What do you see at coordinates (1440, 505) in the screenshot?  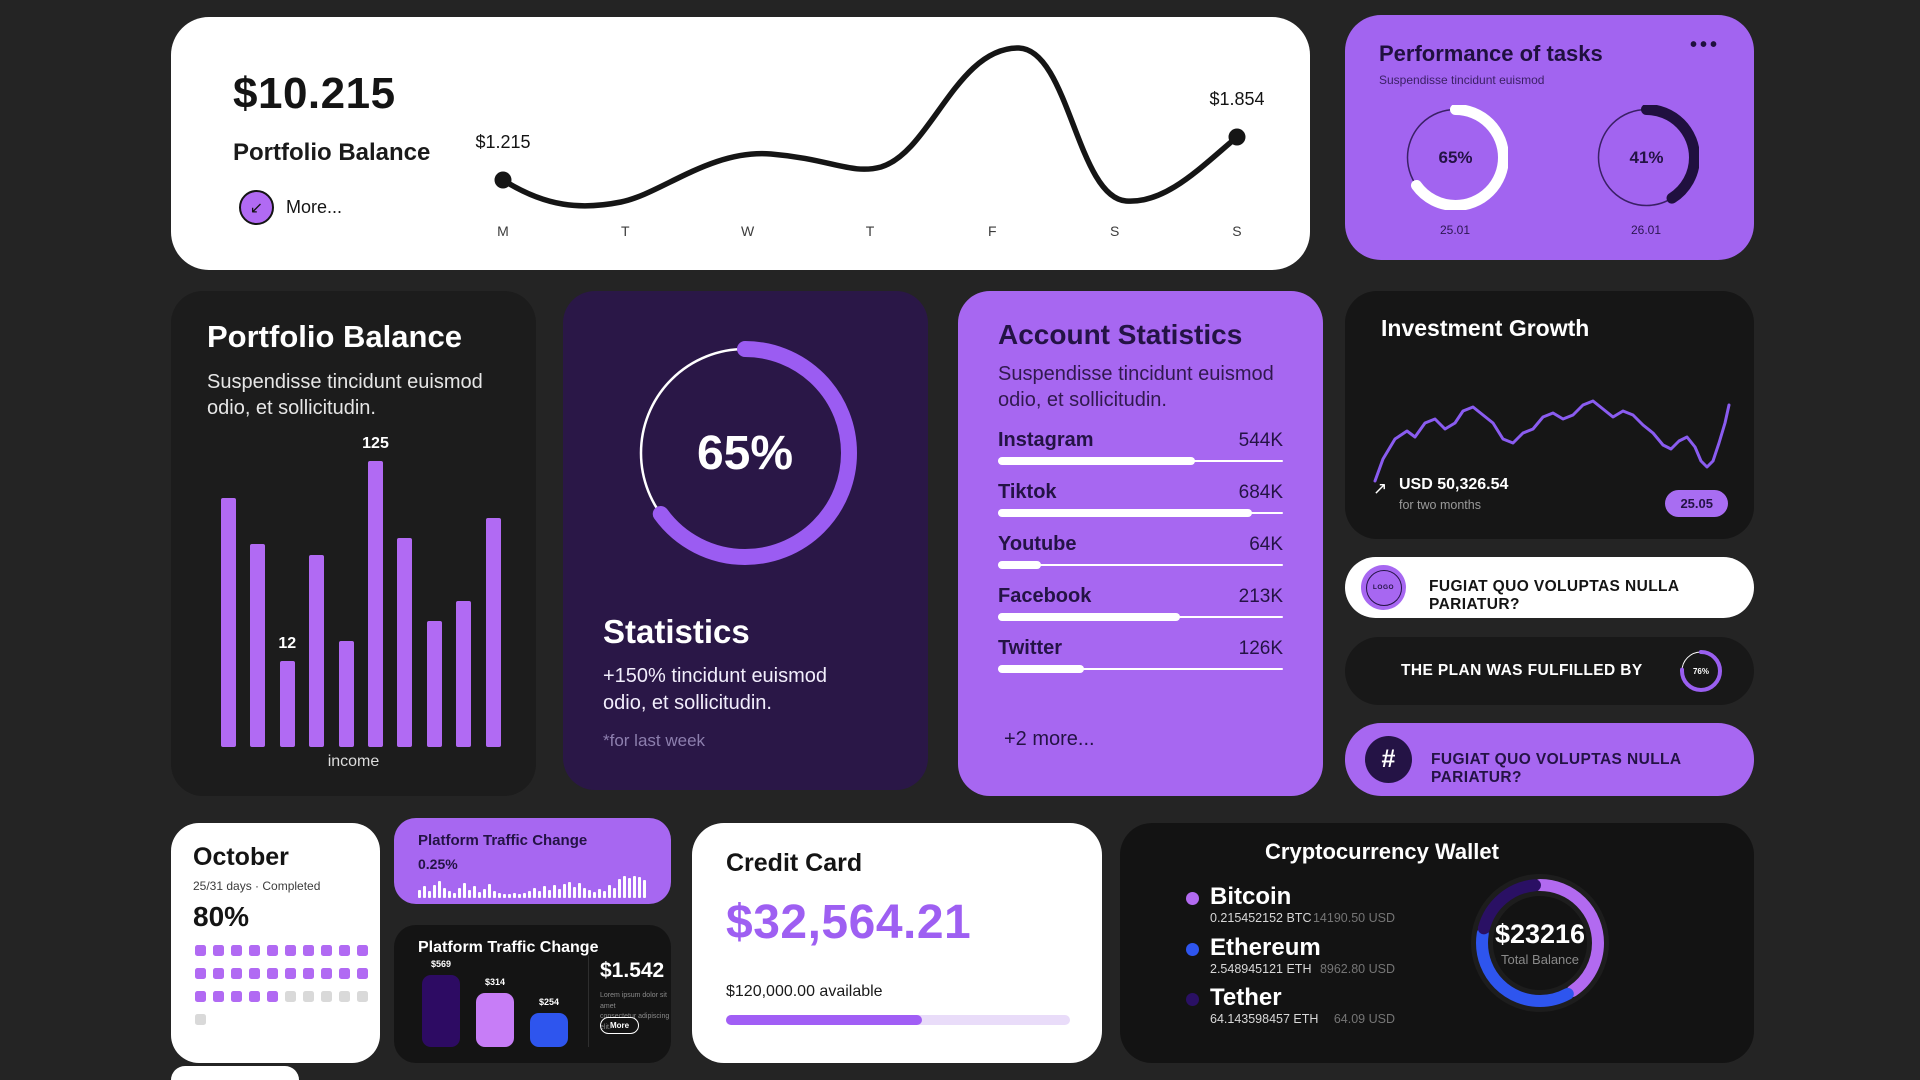 I see `investment-period: for two months` at bounding box center [1440, 505].